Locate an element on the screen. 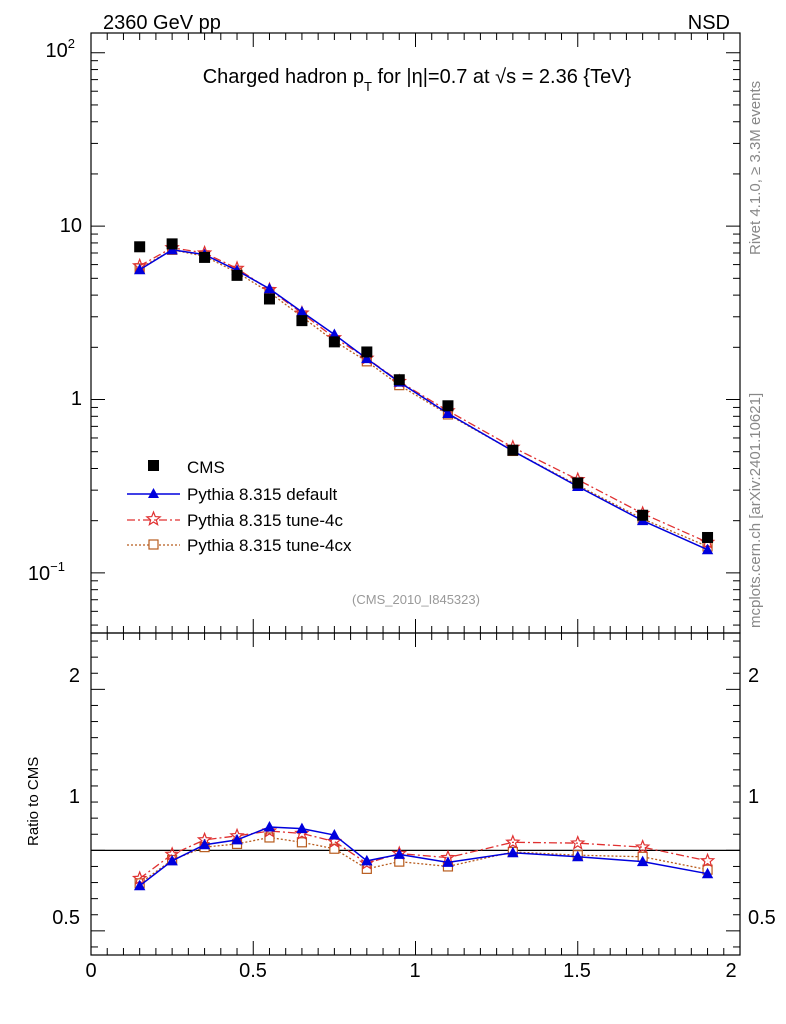 This screenshot has height=1024, width=786. legend-entry-cms: CMS is located at coordinates (186, 467).